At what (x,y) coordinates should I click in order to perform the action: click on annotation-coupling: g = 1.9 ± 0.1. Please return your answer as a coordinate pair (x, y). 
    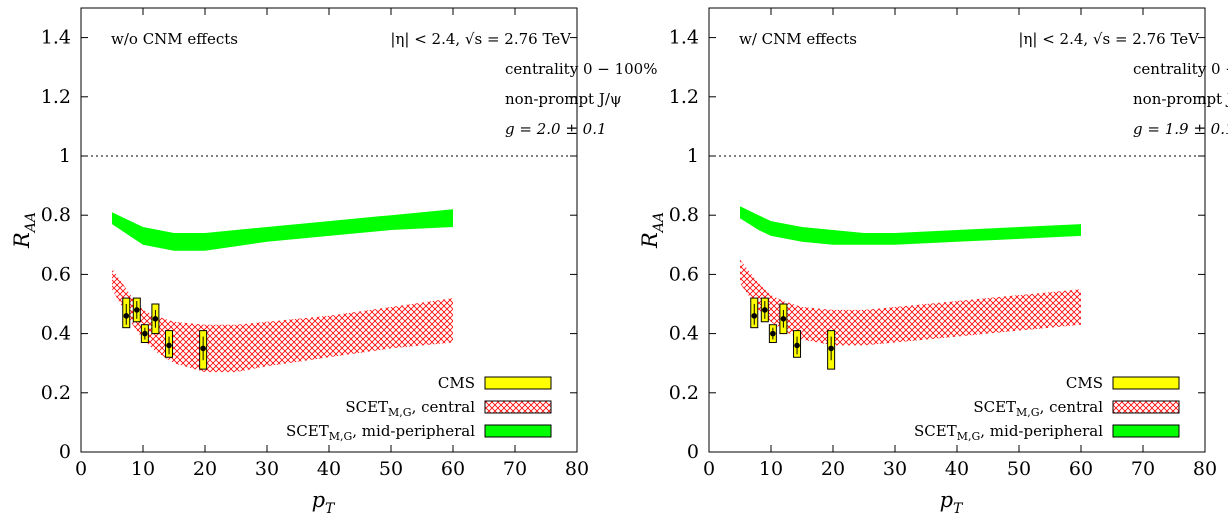
    Looking at the image, I should click on (1180, 129).